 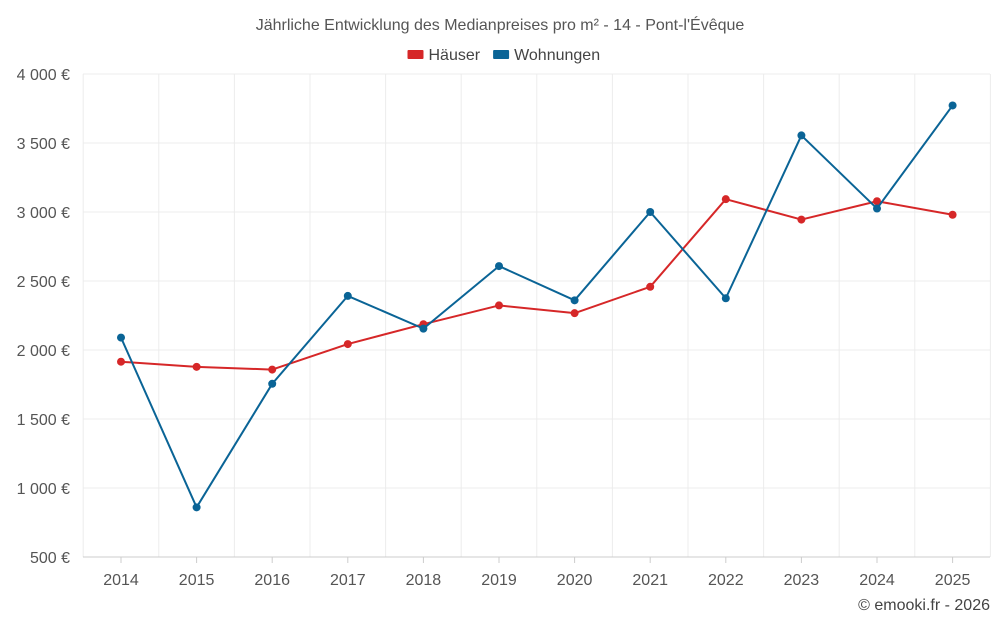 I want to click on y-tick-label: 500 €, so click(x=50, y=558).